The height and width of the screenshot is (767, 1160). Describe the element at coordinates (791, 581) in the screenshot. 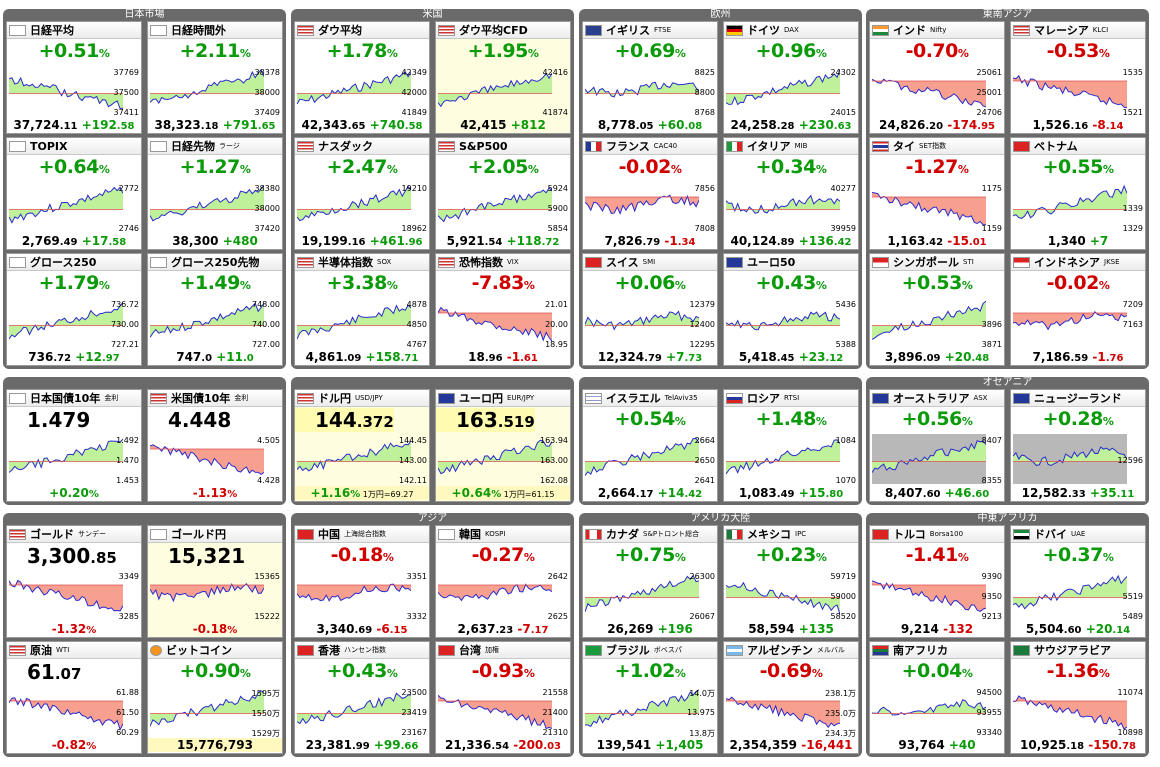

I see `market-card: メキシコ IPC 59719 59000 58520 +0.23% 58,594 +135` at that location.